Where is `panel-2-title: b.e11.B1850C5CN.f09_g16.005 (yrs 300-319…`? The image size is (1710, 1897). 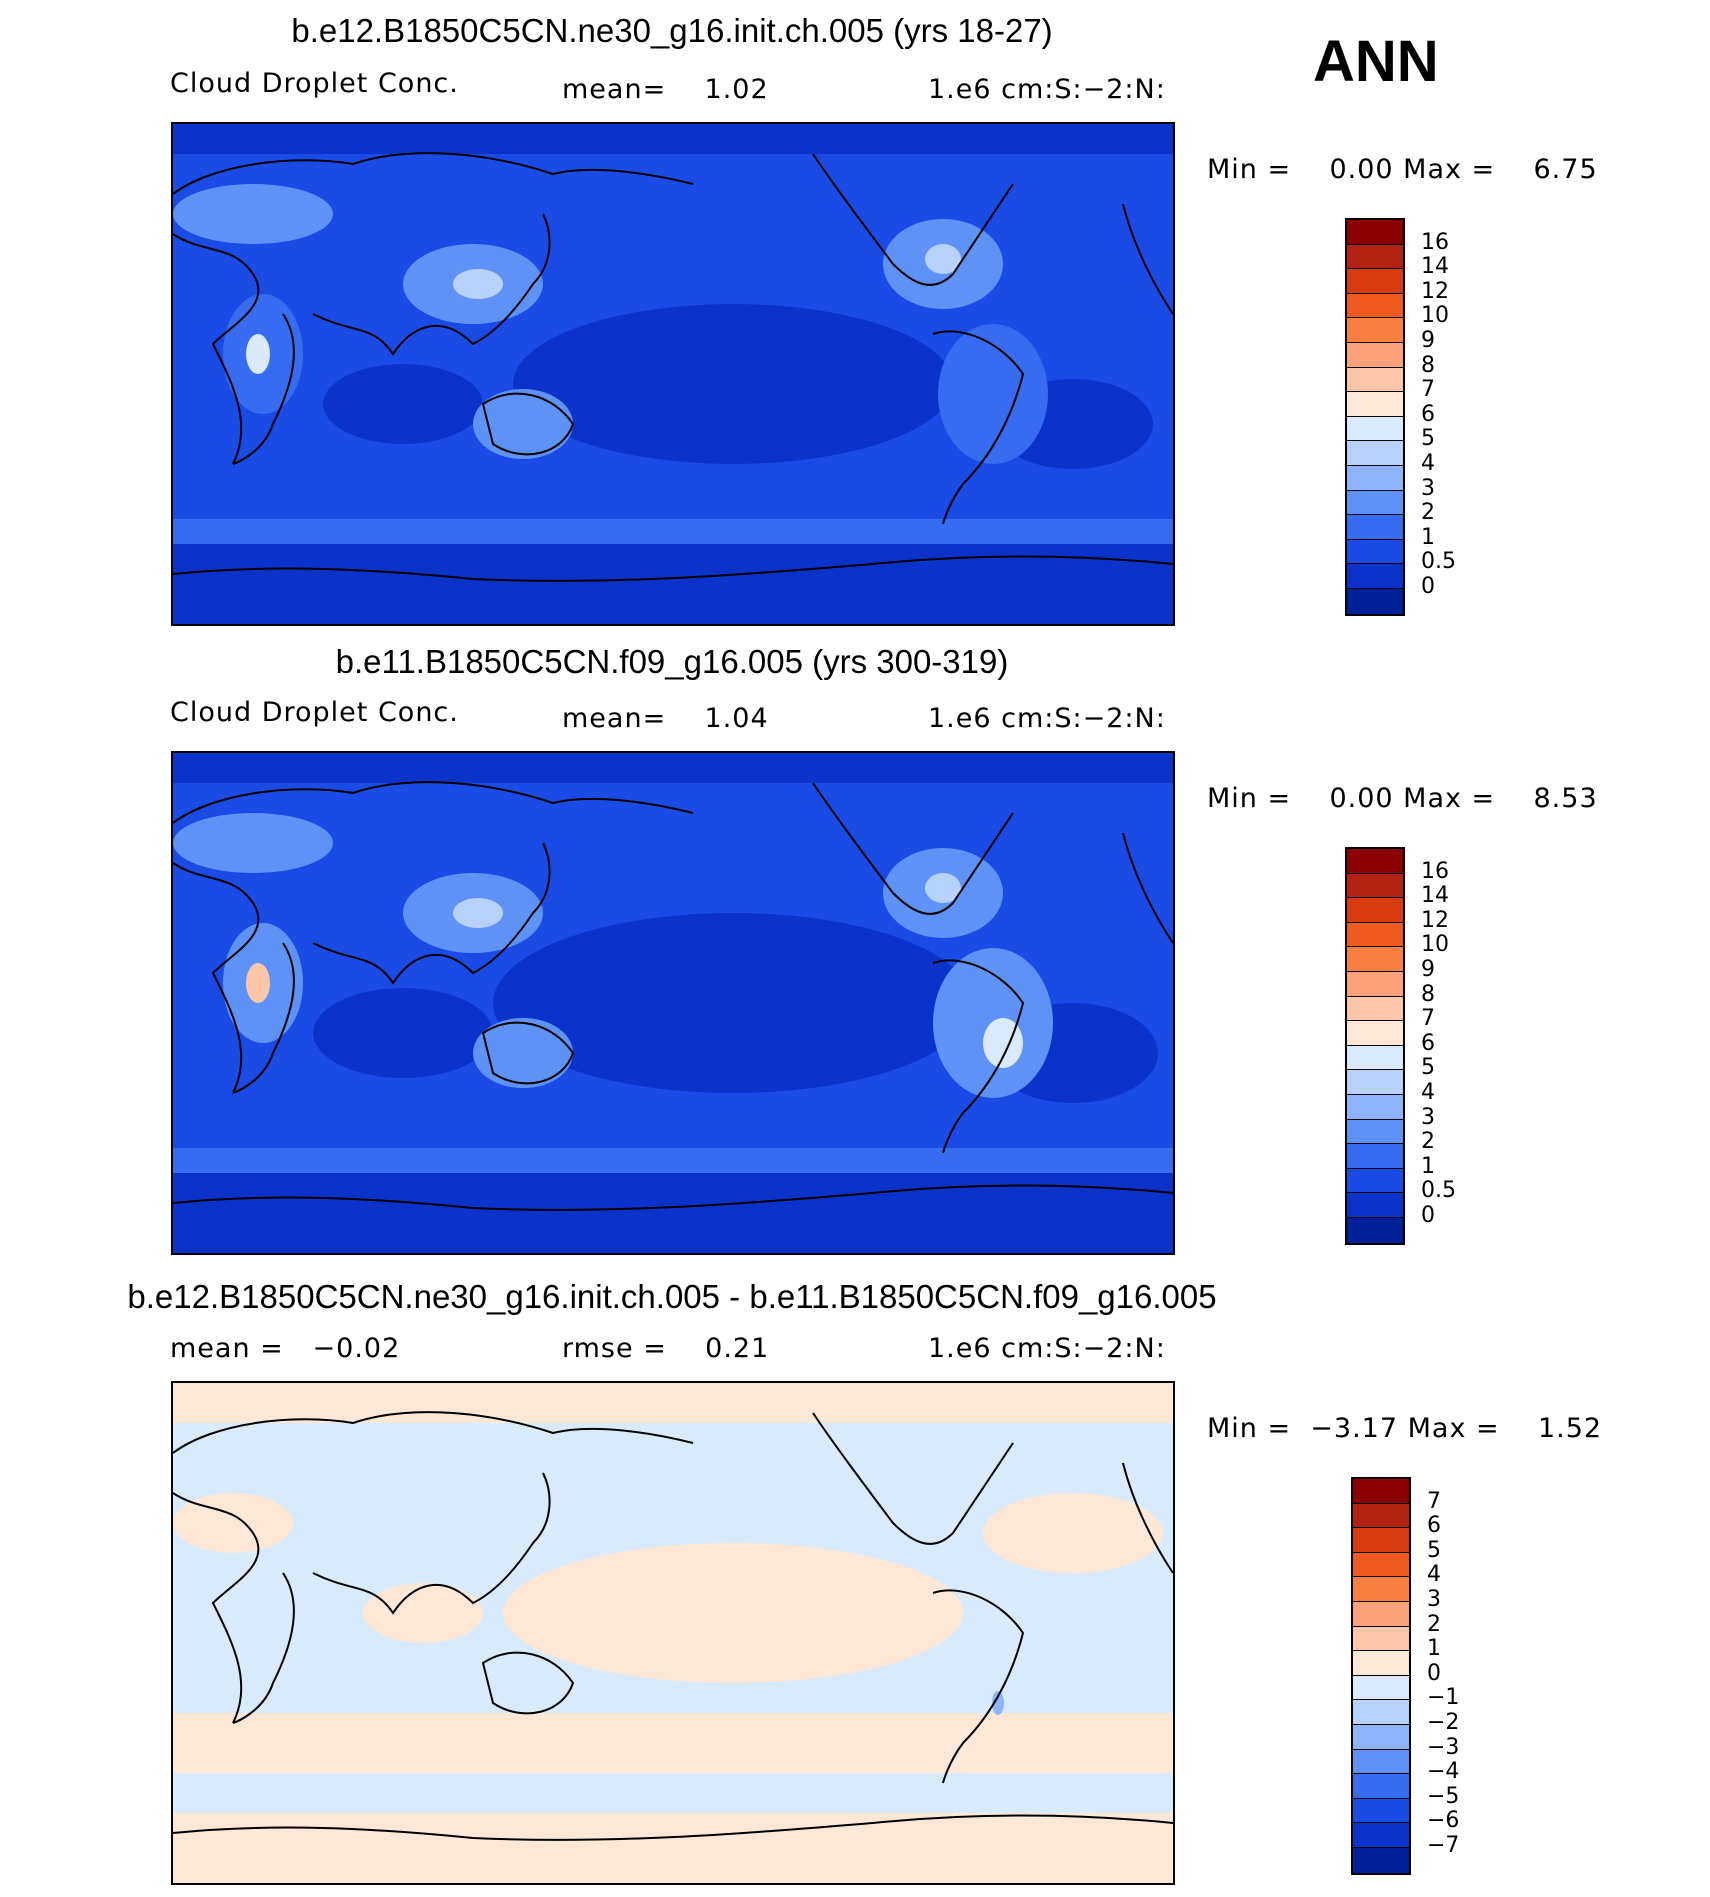 panel-2-title: b.e11.B1850C5CN.f09_g16.005 (yrs 300-319… is located at coordinates (672, 661).